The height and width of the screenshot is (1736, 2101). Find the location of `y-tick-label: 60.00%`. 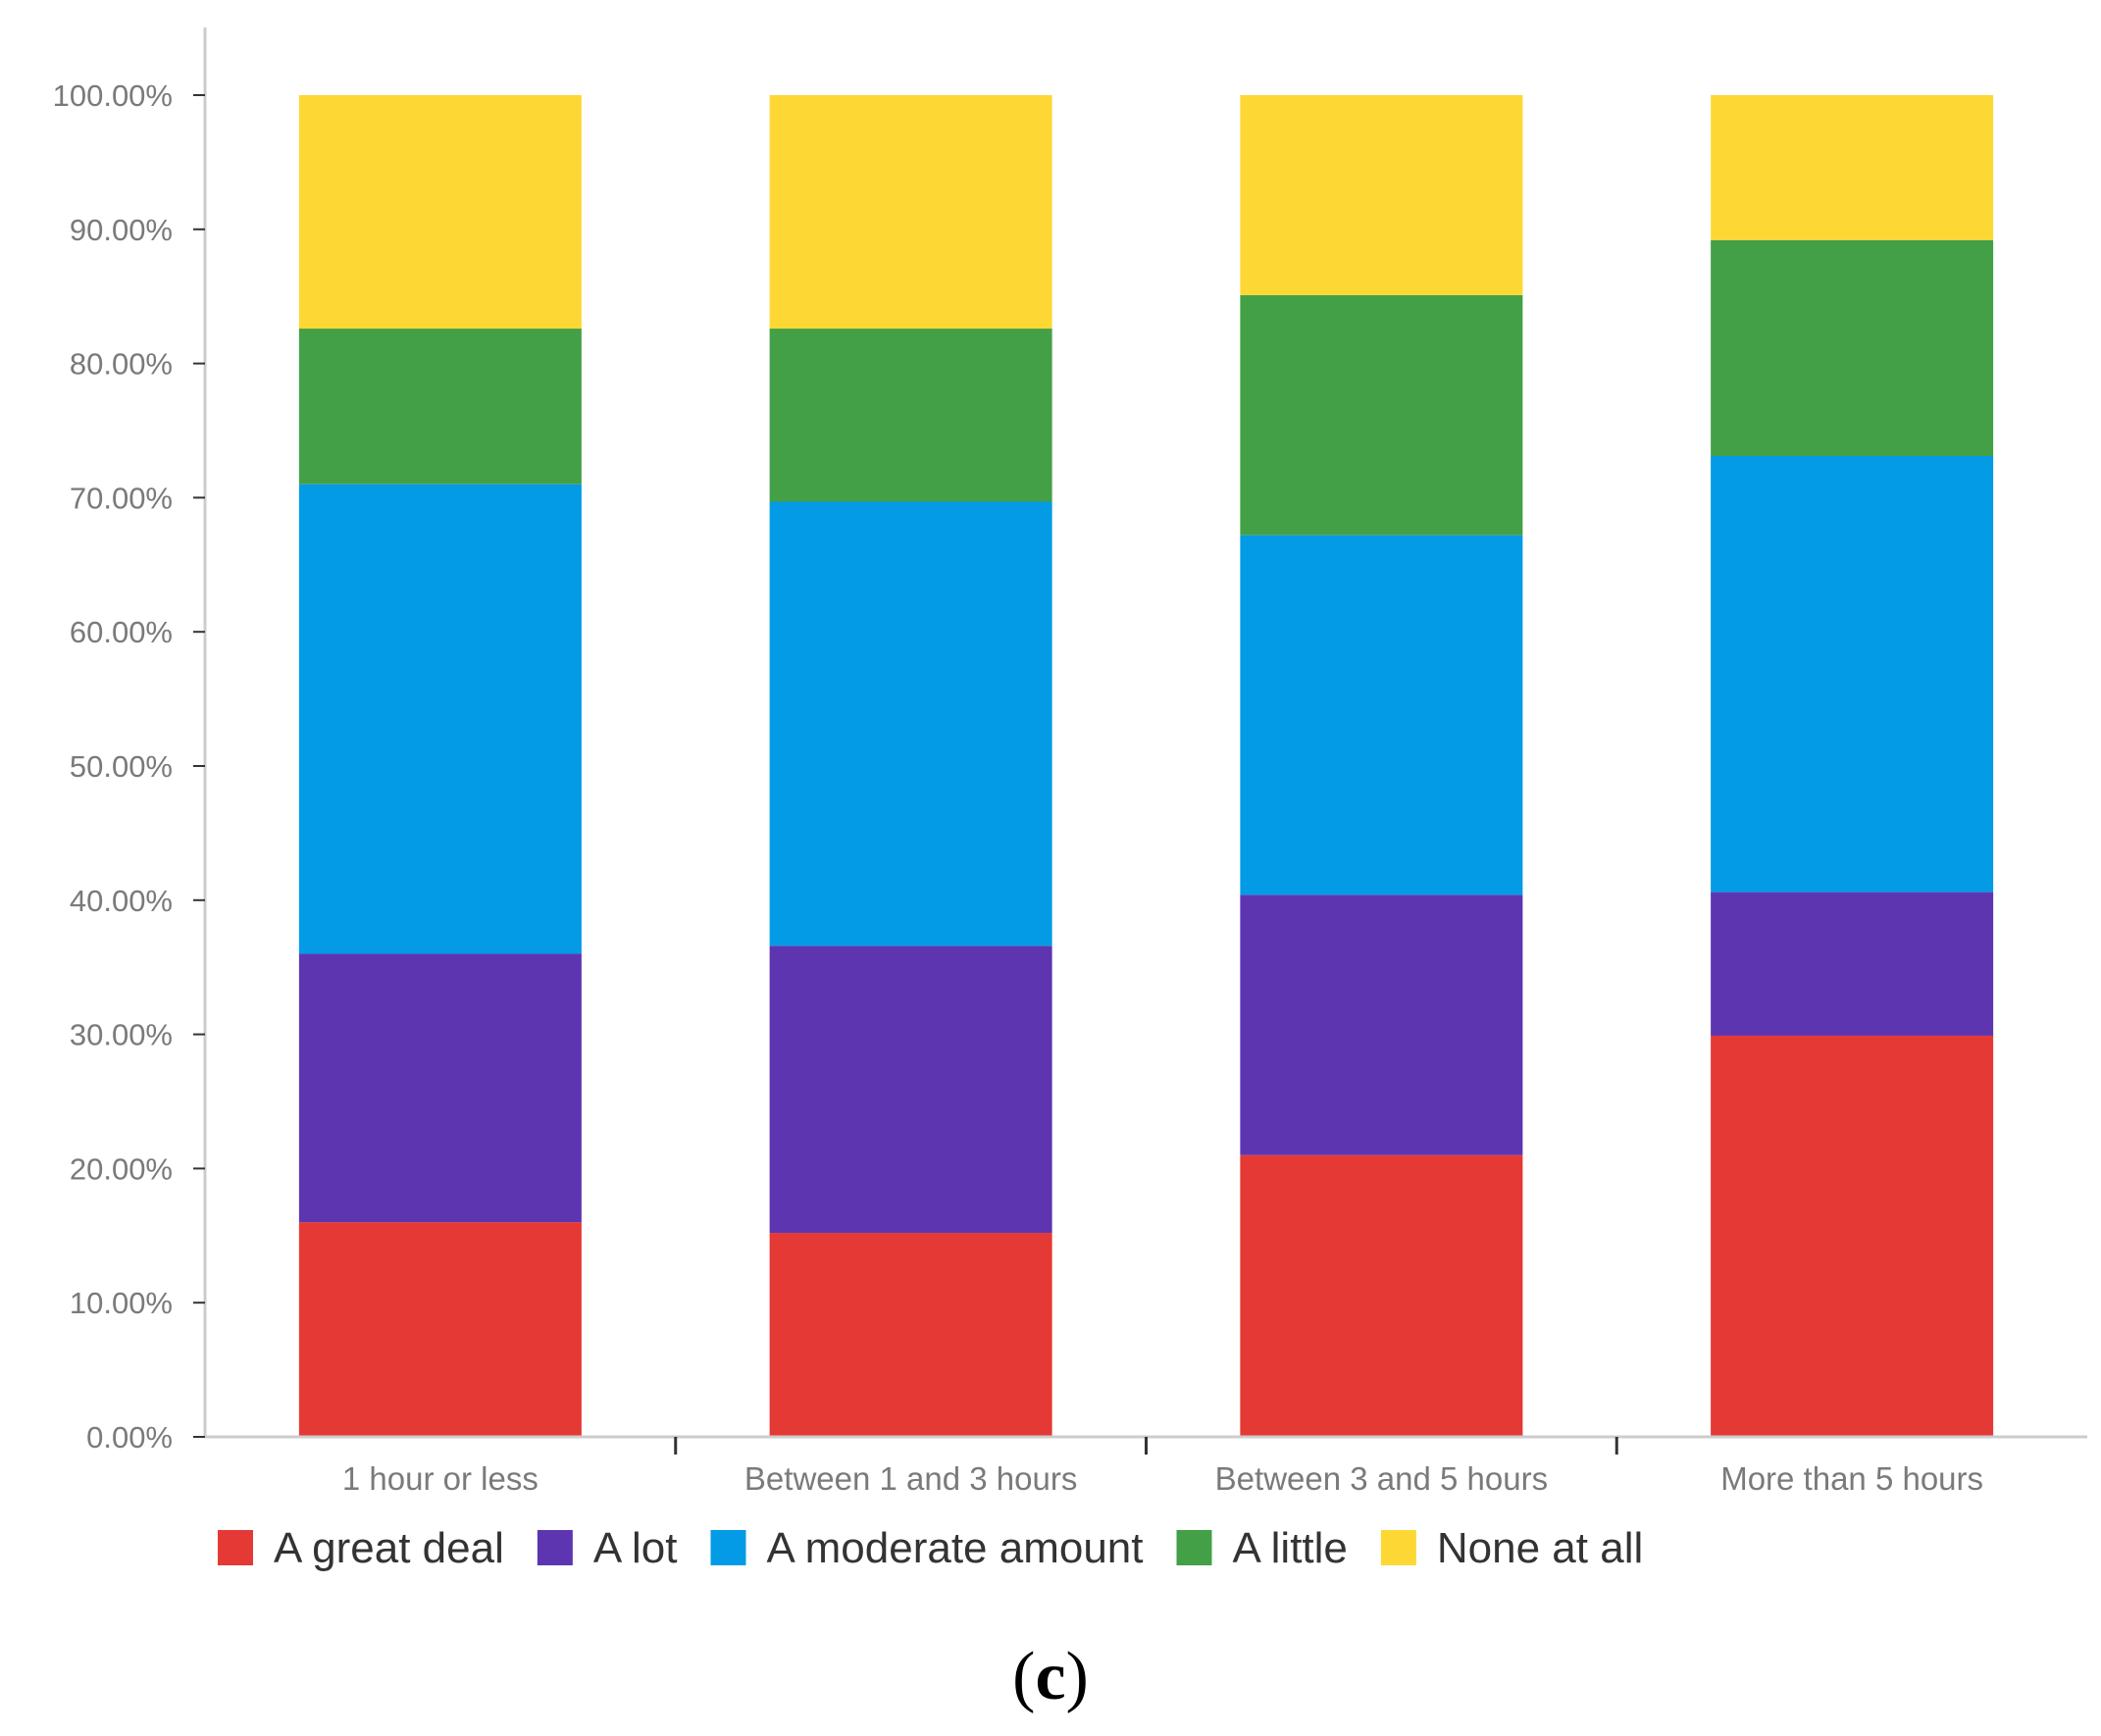

y-tick-label: 60.00% is located at coordinates (121, 632).